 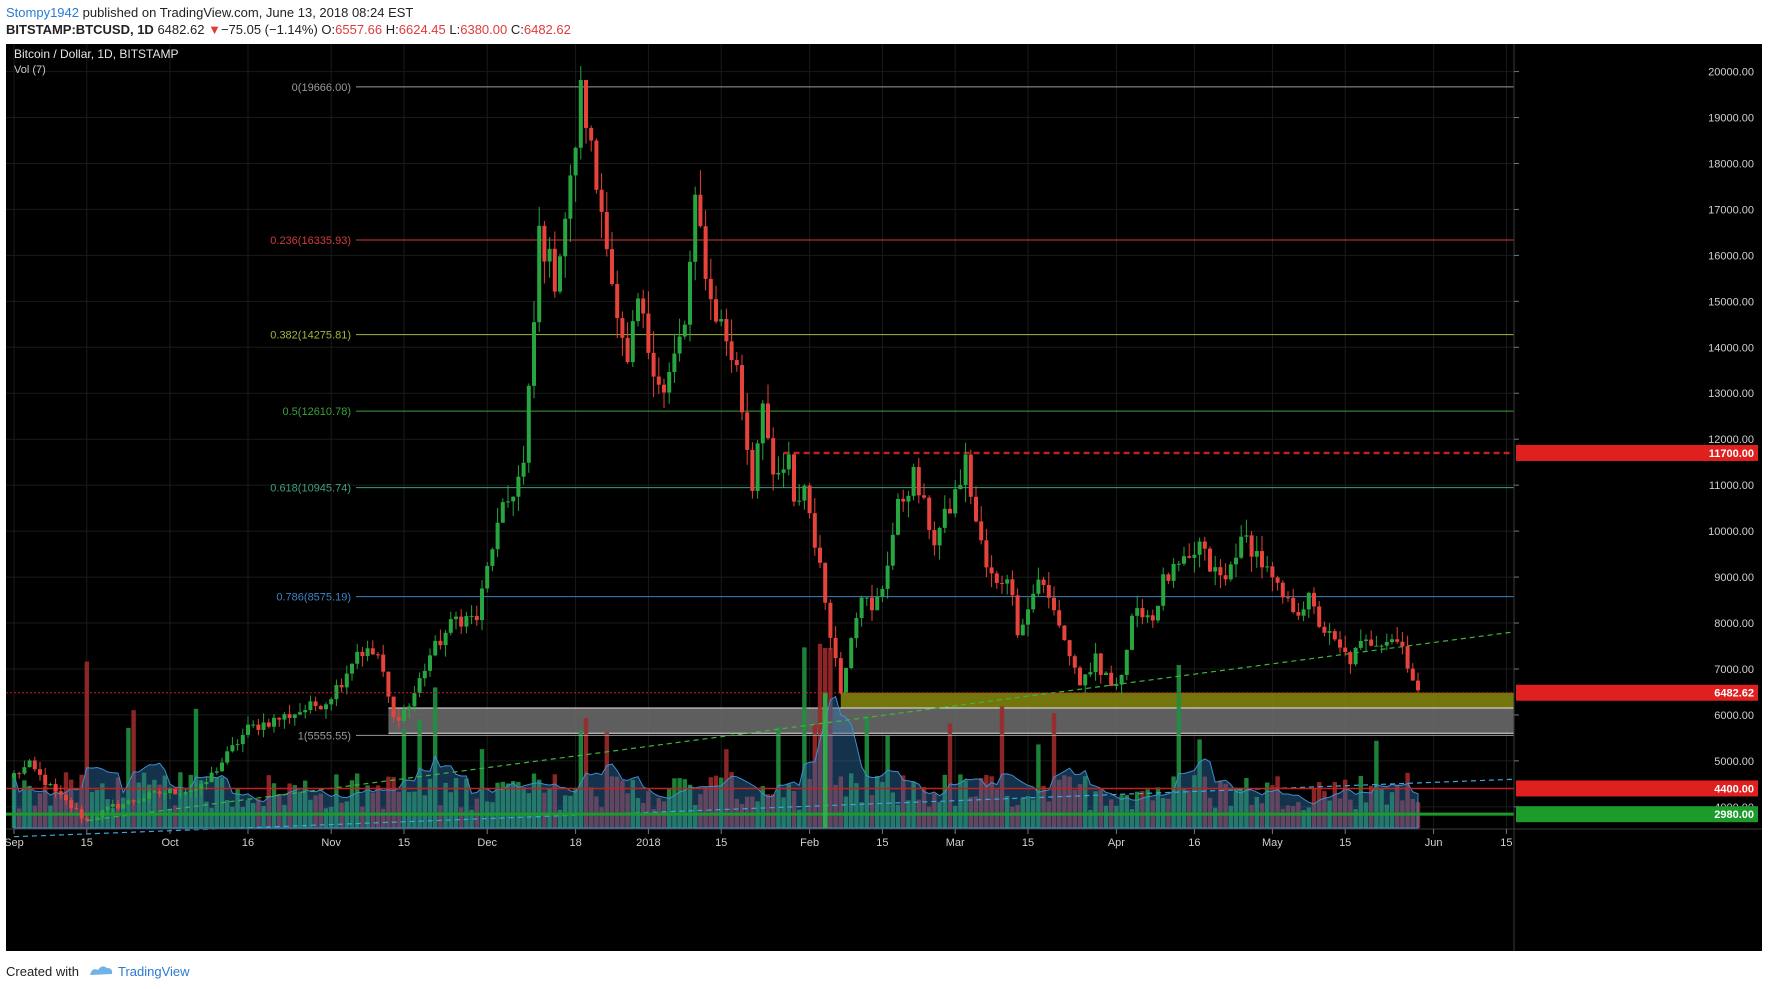 I want to click on price-marker, so click(x=1637, y=452).